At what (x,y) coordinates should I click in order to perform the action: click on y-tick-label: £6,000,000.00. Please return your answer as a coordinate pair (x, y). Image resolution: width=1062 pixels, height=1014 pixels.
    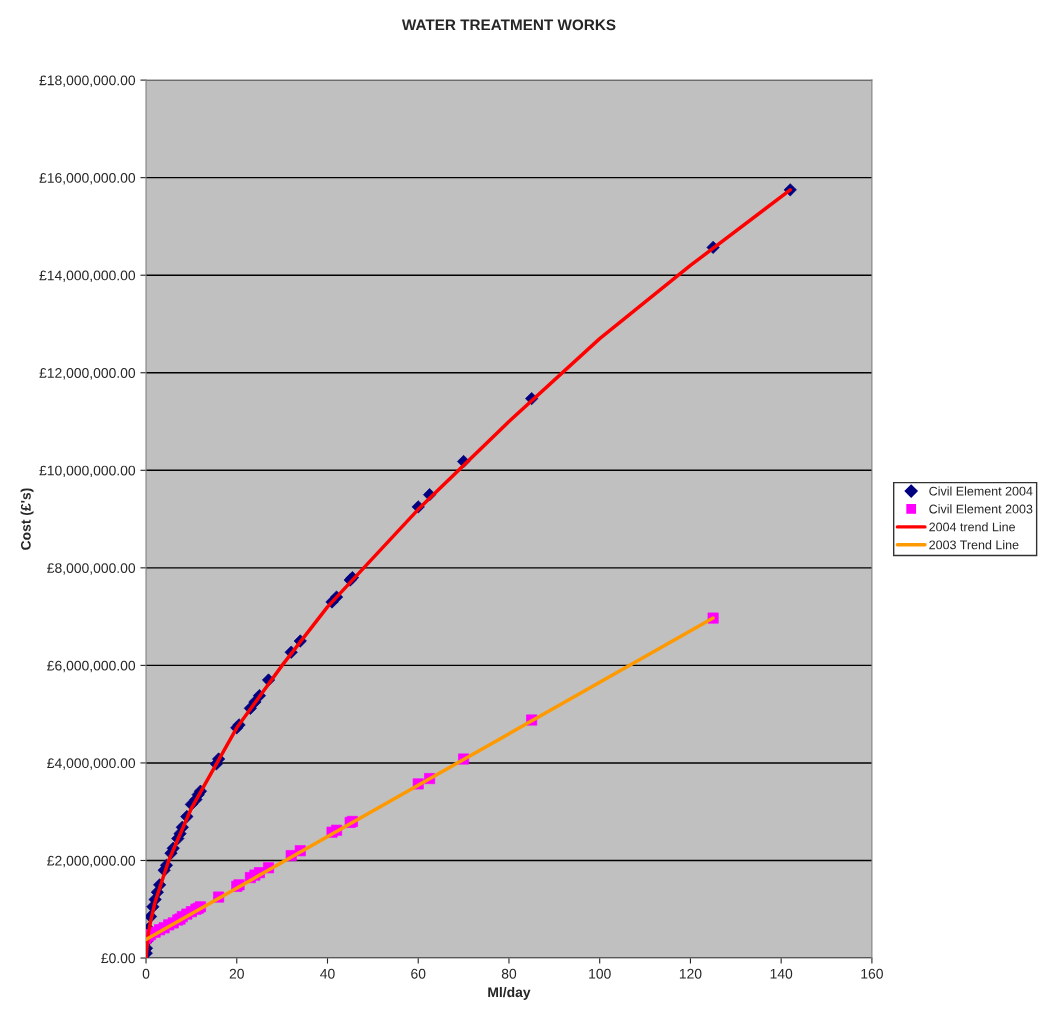
    Looking at the image, I should click on (91, 666).